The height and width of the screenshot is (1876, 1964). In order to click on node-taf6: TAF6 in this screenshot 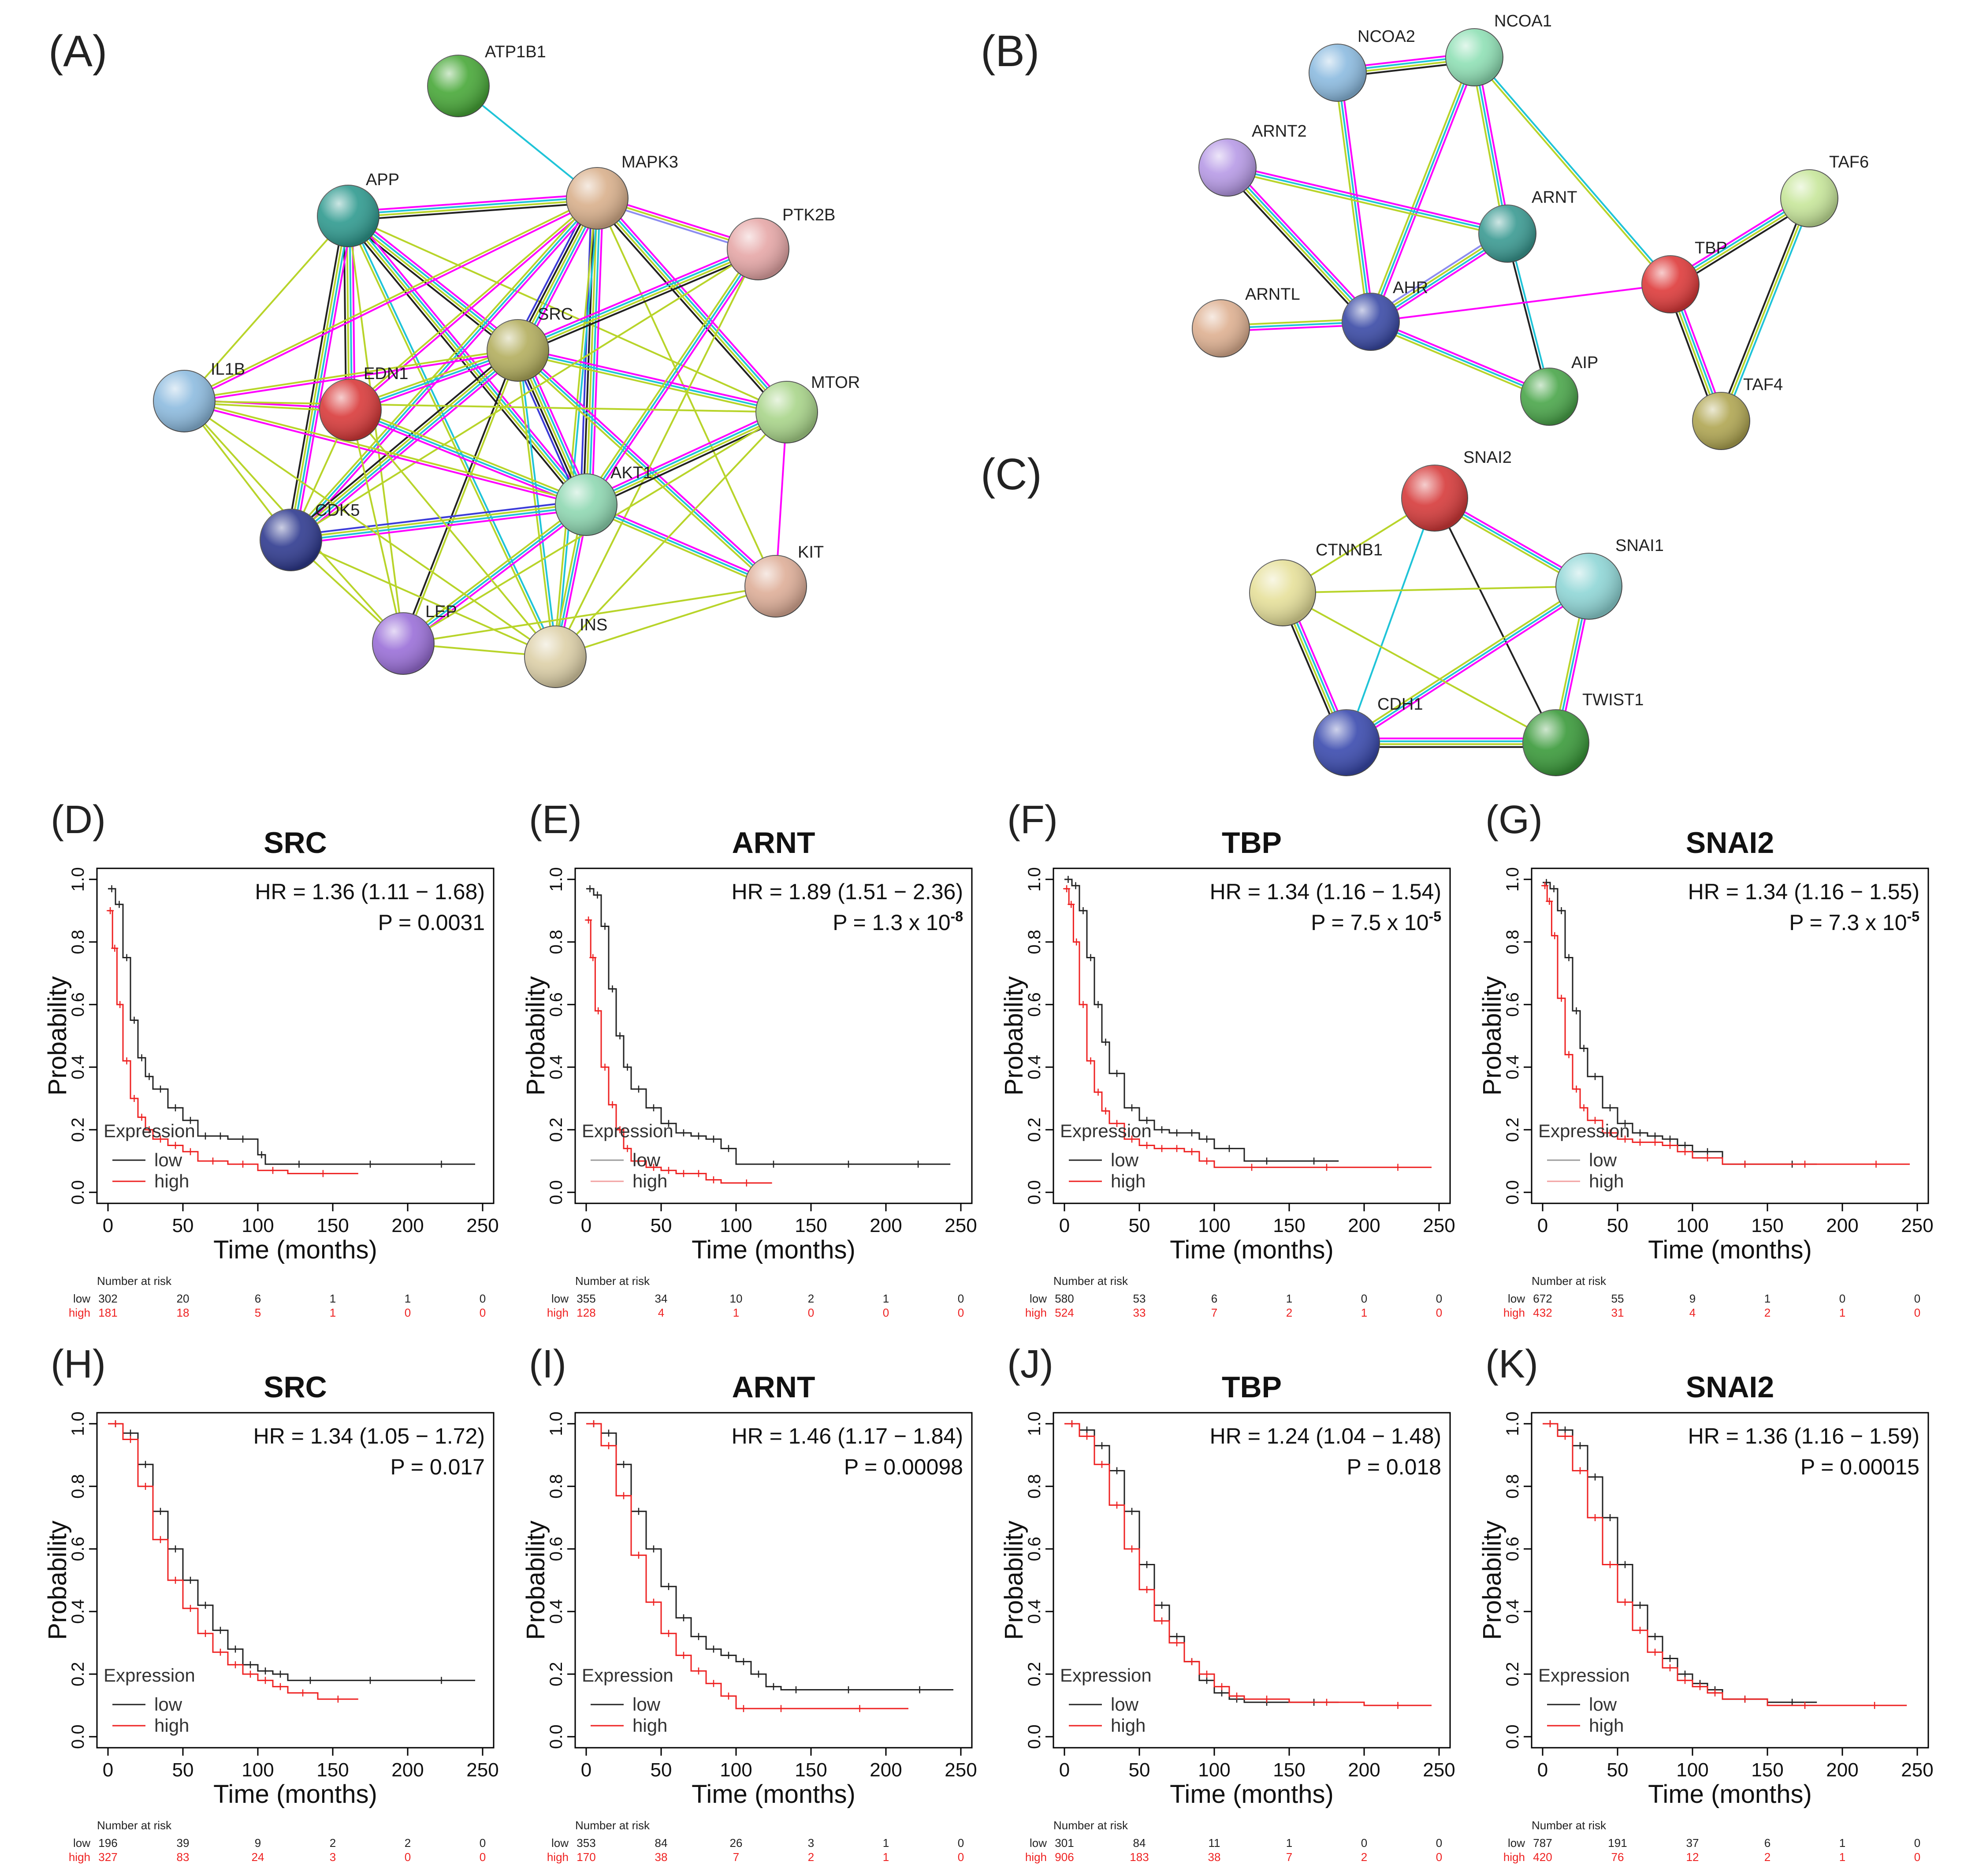, I will do `click(1824, 190)`.